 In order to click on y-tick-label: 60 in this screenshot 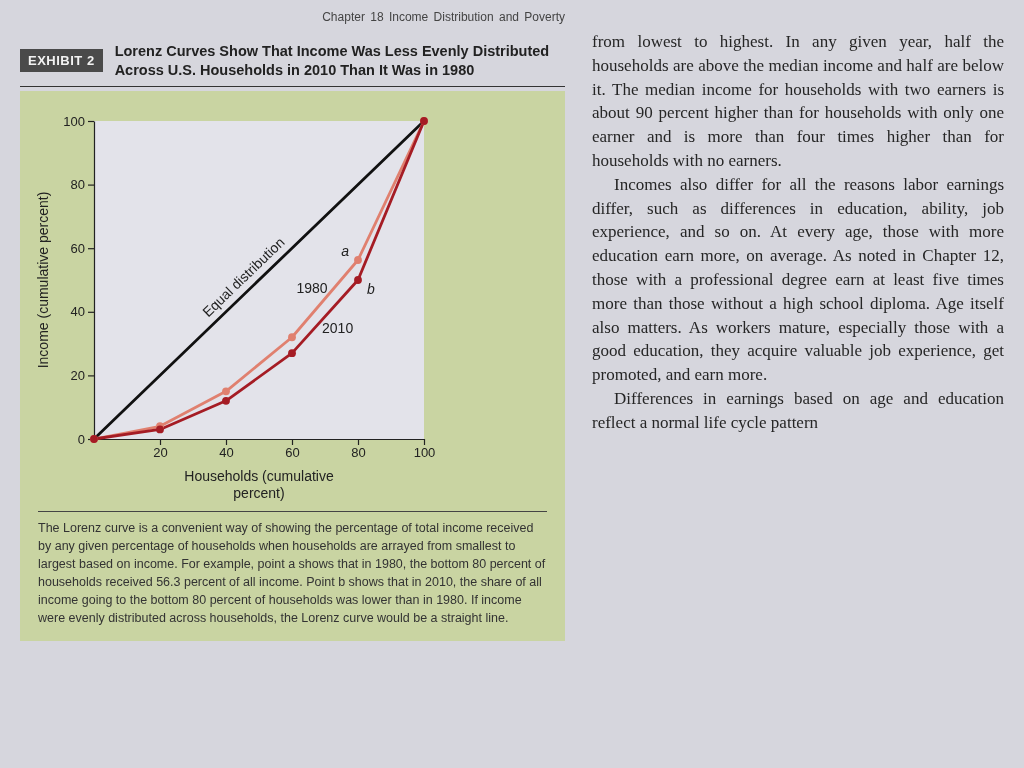, I will do `click(77, 248)`.